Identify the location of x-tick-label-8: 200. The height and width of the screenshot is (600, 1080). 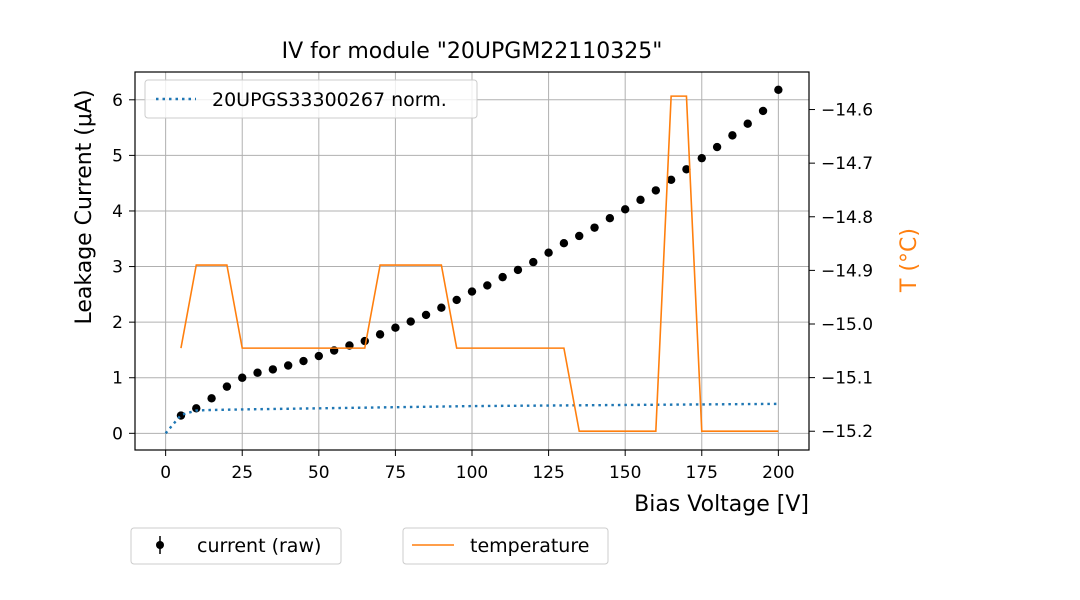
(778, 473).